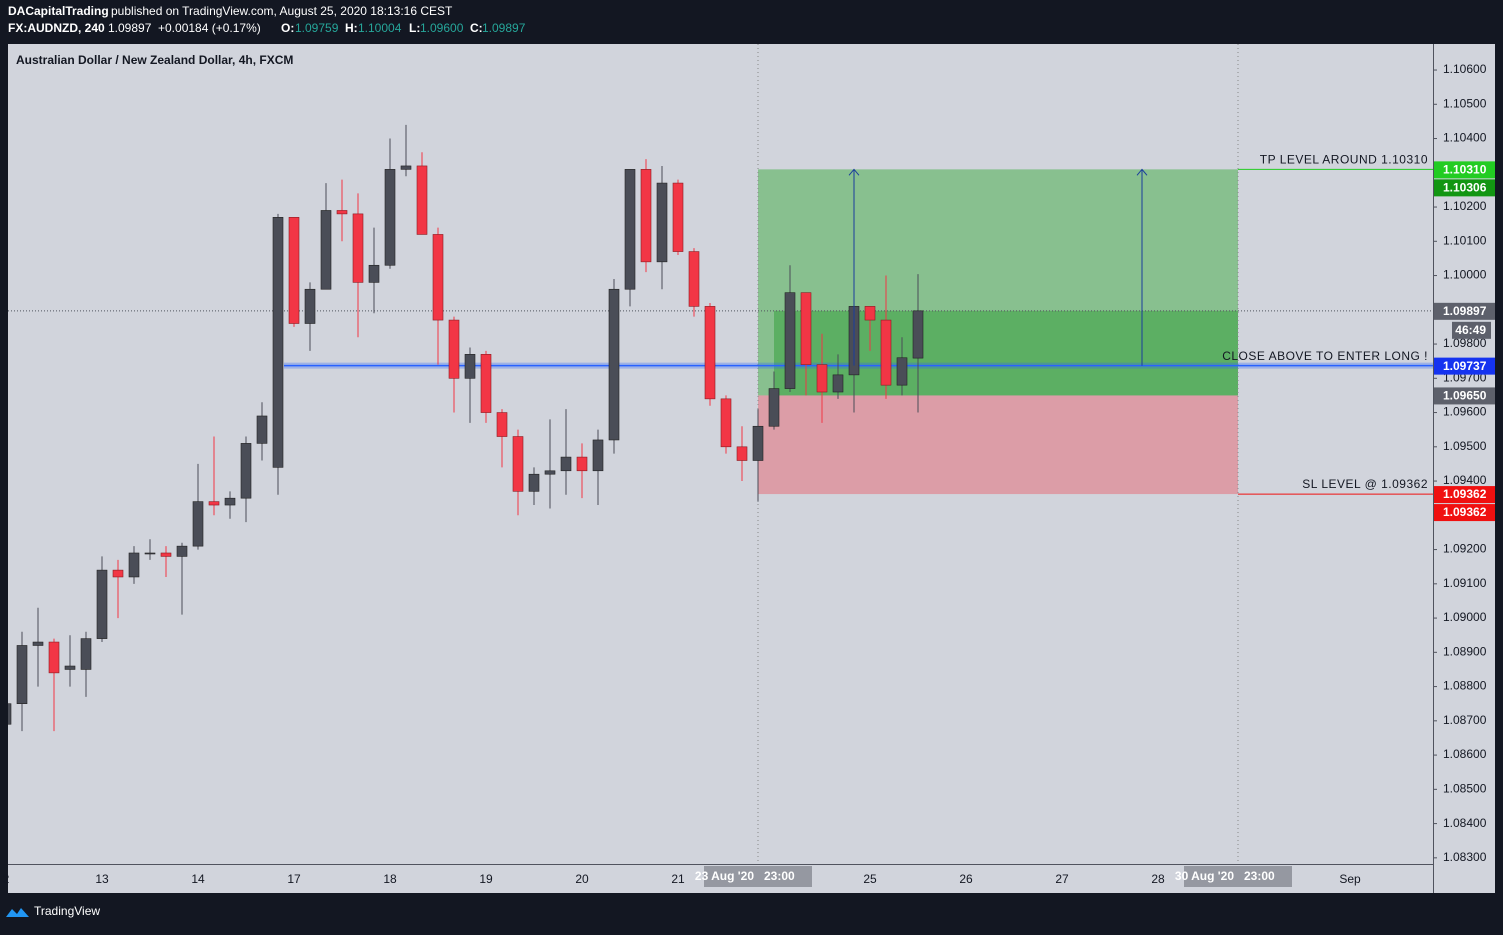 The image size is (1503, 935). What do you see at coordinates (1465, 617) in the screenshot?
I see `y-tick-label: 1.09000` at bounding box center [1465, 617].